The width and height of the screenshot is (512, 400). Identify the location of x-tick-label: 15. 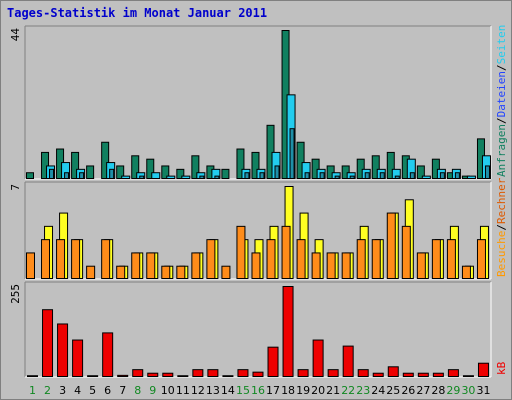
(243, 390).